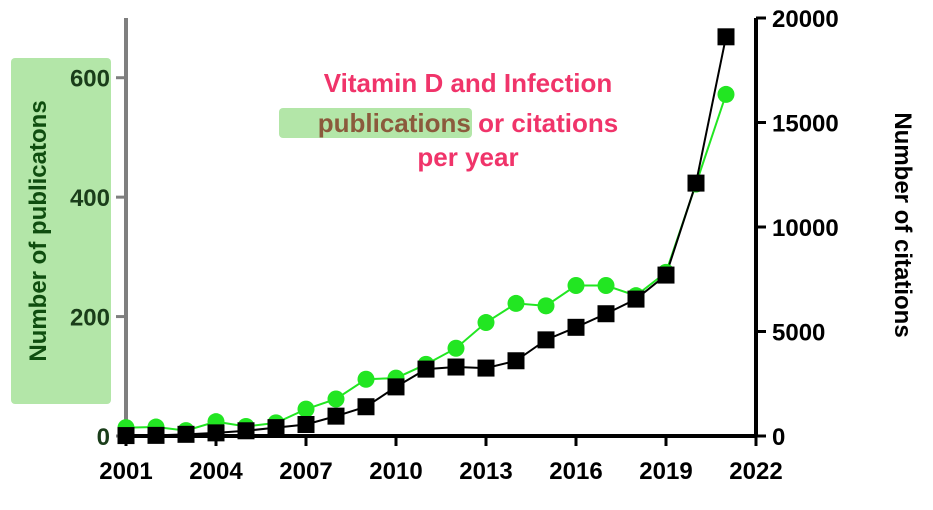 Image resolution: width=933 pixels, height=510 pixels. Describe the element at coordinates (755, 471) in the screenshot. I see `x-tick-label: 2022` at that location.